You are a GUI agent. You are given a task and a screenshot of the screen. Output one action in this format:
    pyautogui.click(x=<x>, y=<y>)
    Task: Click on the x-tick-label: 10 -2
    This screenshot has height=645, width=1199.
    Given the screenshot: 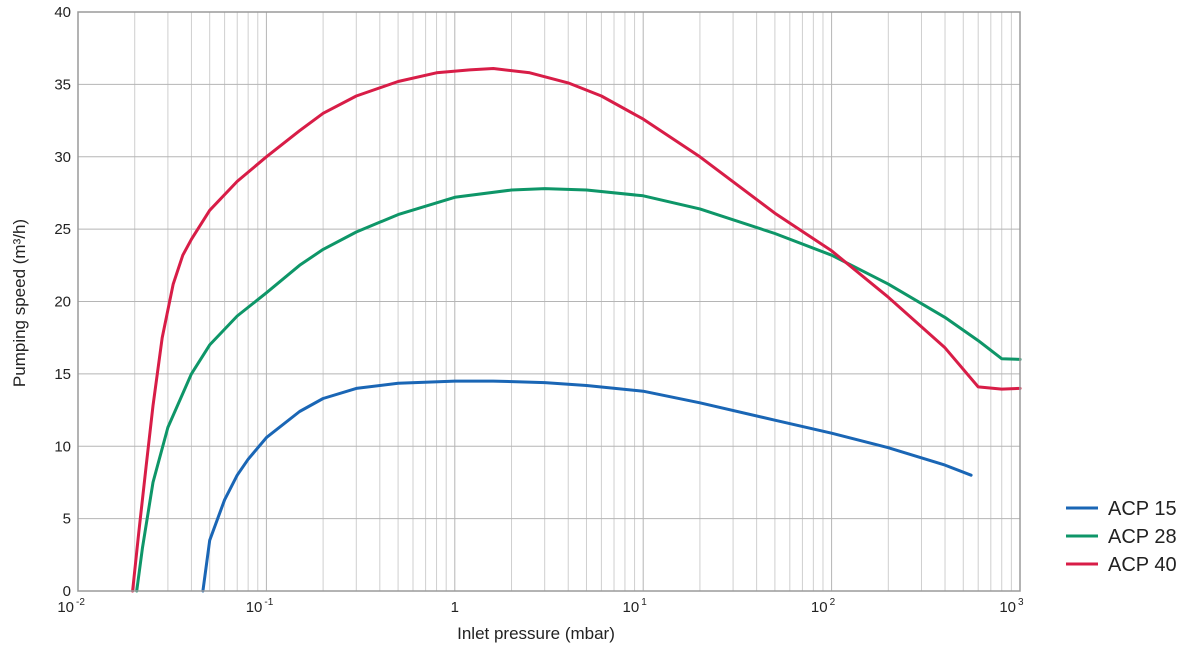 What is the action you would take?
    pyautogui.click(x=71, y=606)
    